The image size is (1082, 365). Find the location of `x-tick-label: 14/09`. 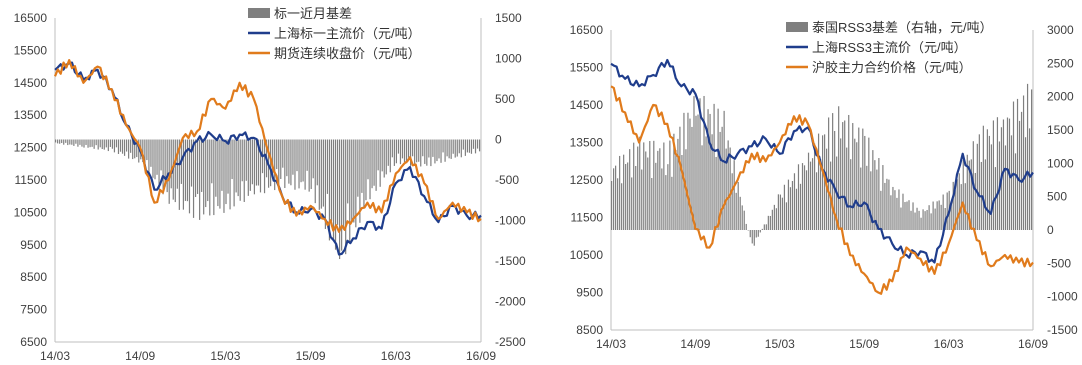

x-tick-label: 14/09 is located at coordinates (140, 356).